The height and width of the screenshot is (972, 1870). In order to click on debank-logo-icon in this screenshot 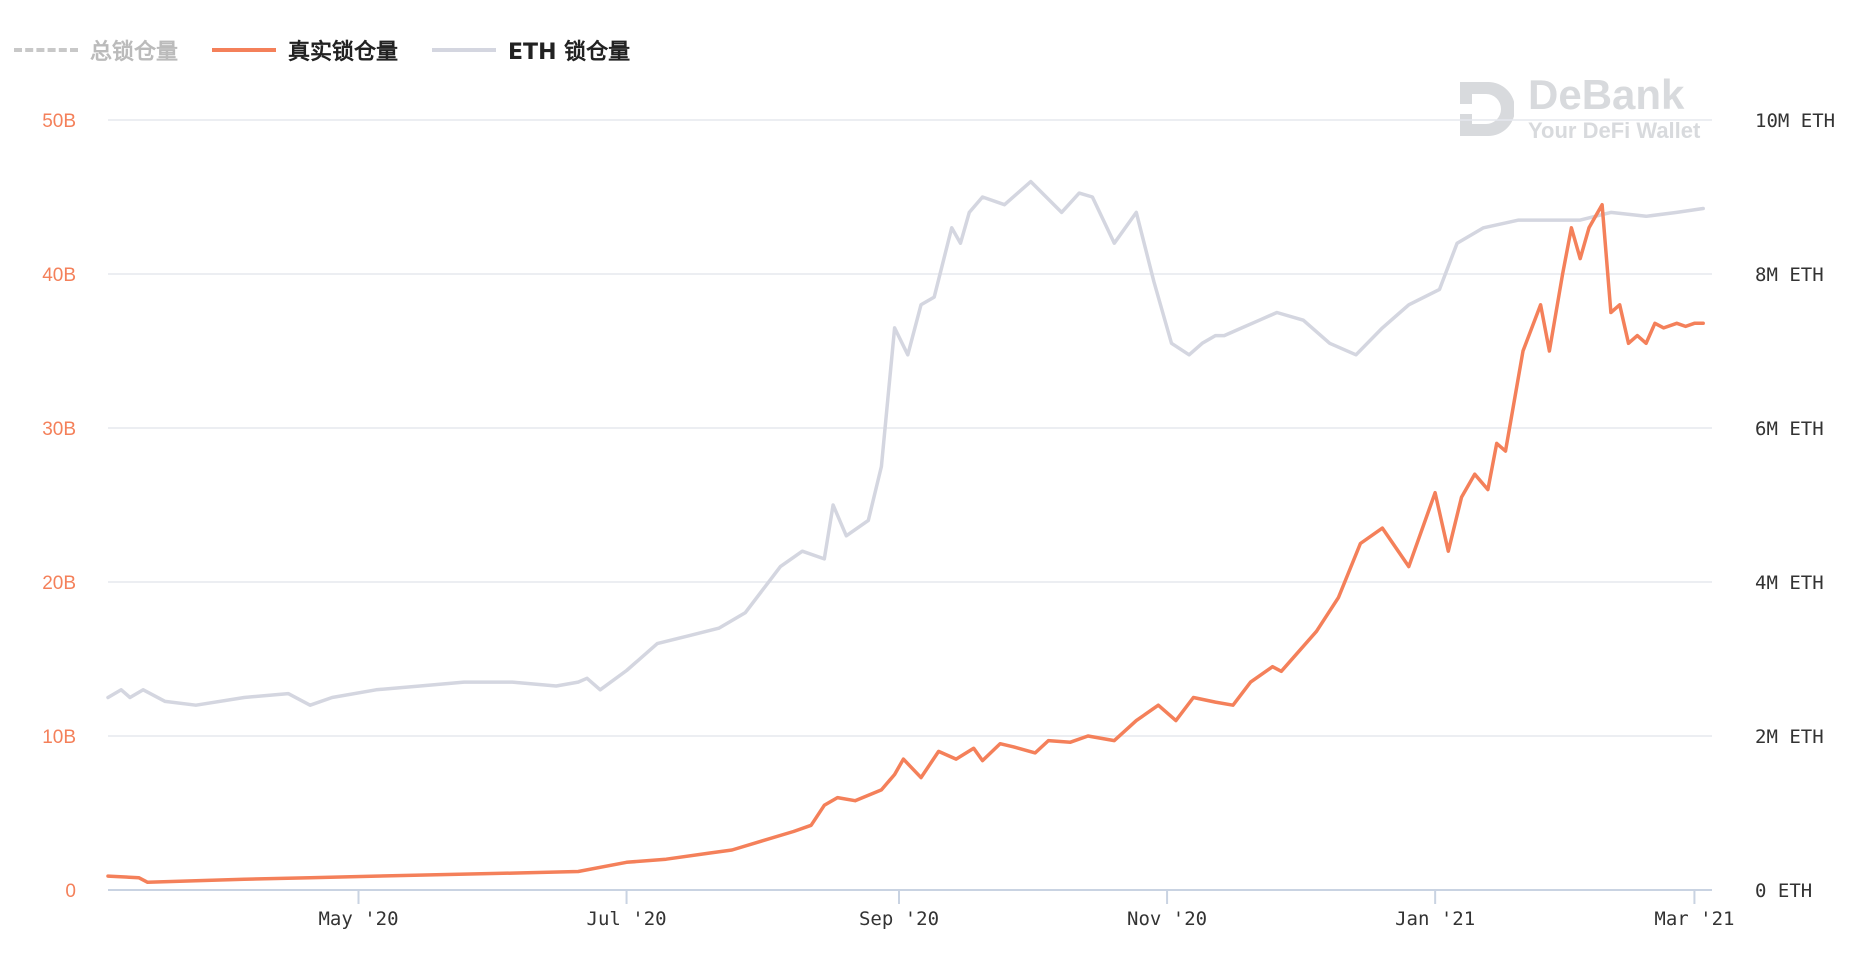, I will do `click(1487, 109)`.